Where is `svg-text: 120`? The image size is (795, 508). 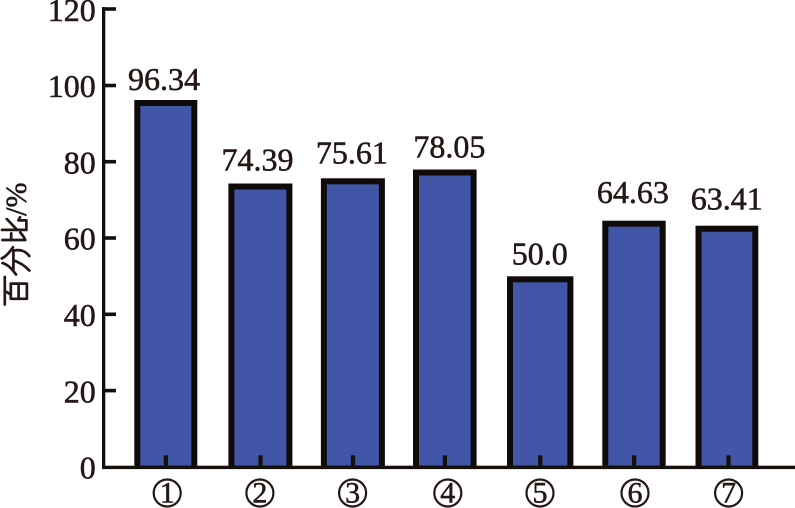
svg-text: 120 is located at coordinates (72, 14).